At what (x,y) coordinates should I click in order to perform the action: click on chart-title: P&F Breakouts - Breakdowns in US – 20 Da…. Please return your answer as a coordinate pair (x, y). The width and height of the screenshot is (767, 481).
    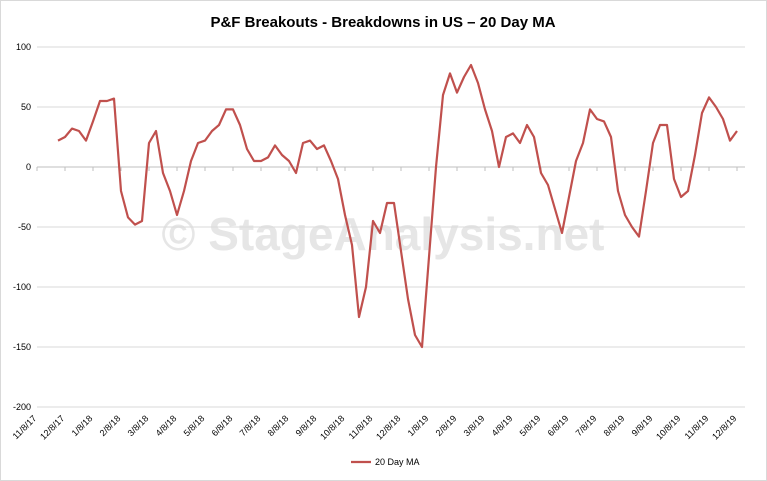
    Looking at the image, I should click on (382, 22).